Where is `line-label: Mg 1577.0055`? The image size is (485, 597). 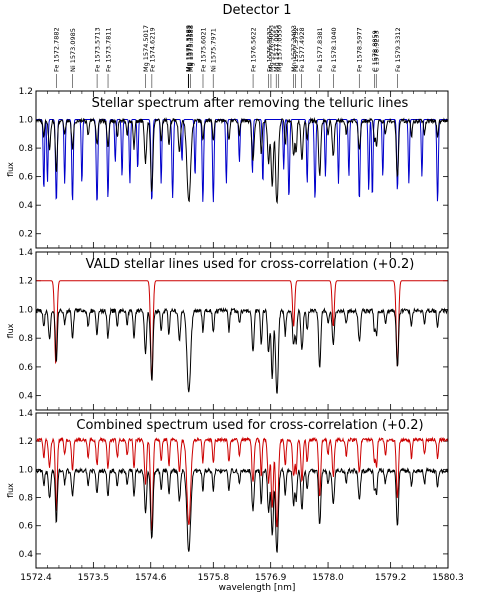 line-label: Mg 1577.0055 is located at coordinates (277, 48).